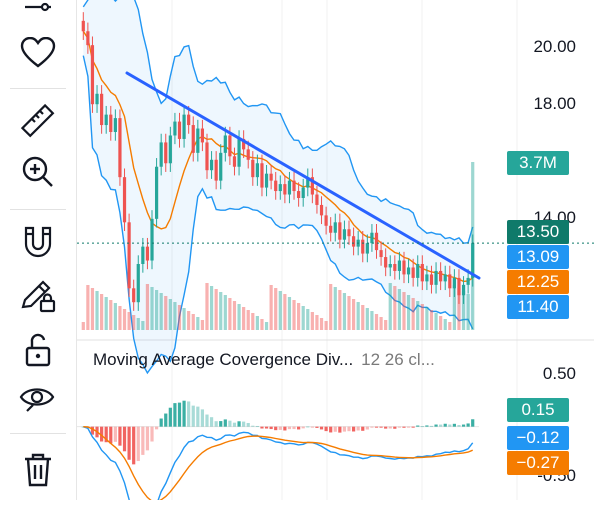 This screenshot has height=505, width=594. I want to click on last-price-badge: 13.50, so click(538, 232).